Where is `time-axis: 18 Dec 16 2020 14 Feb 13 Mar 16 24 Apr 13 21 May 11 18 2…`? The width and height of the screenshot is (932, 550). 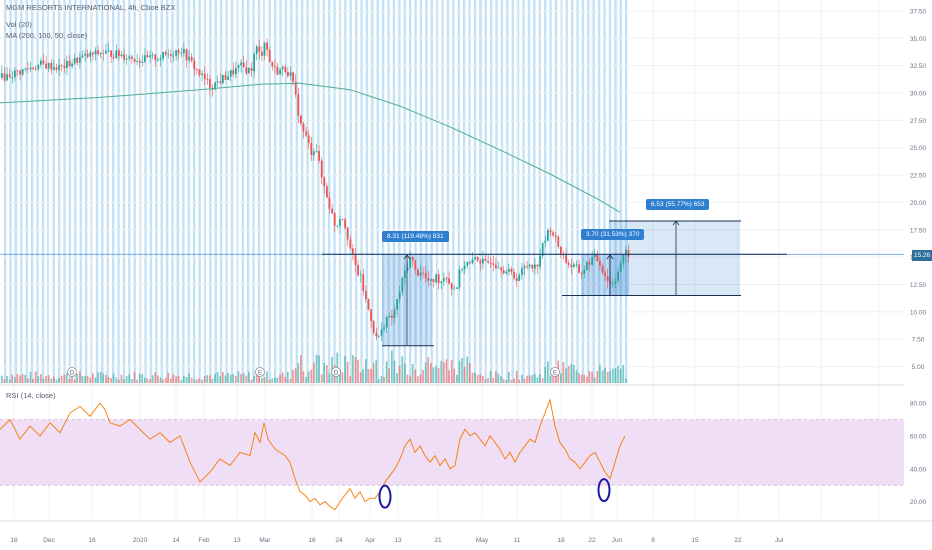 time-axis: 18 Dec 16 2020 14 Feb 13 Mar 16 24 Apr 13 21 May 11 18 2… is located at coordinates (466, 532).